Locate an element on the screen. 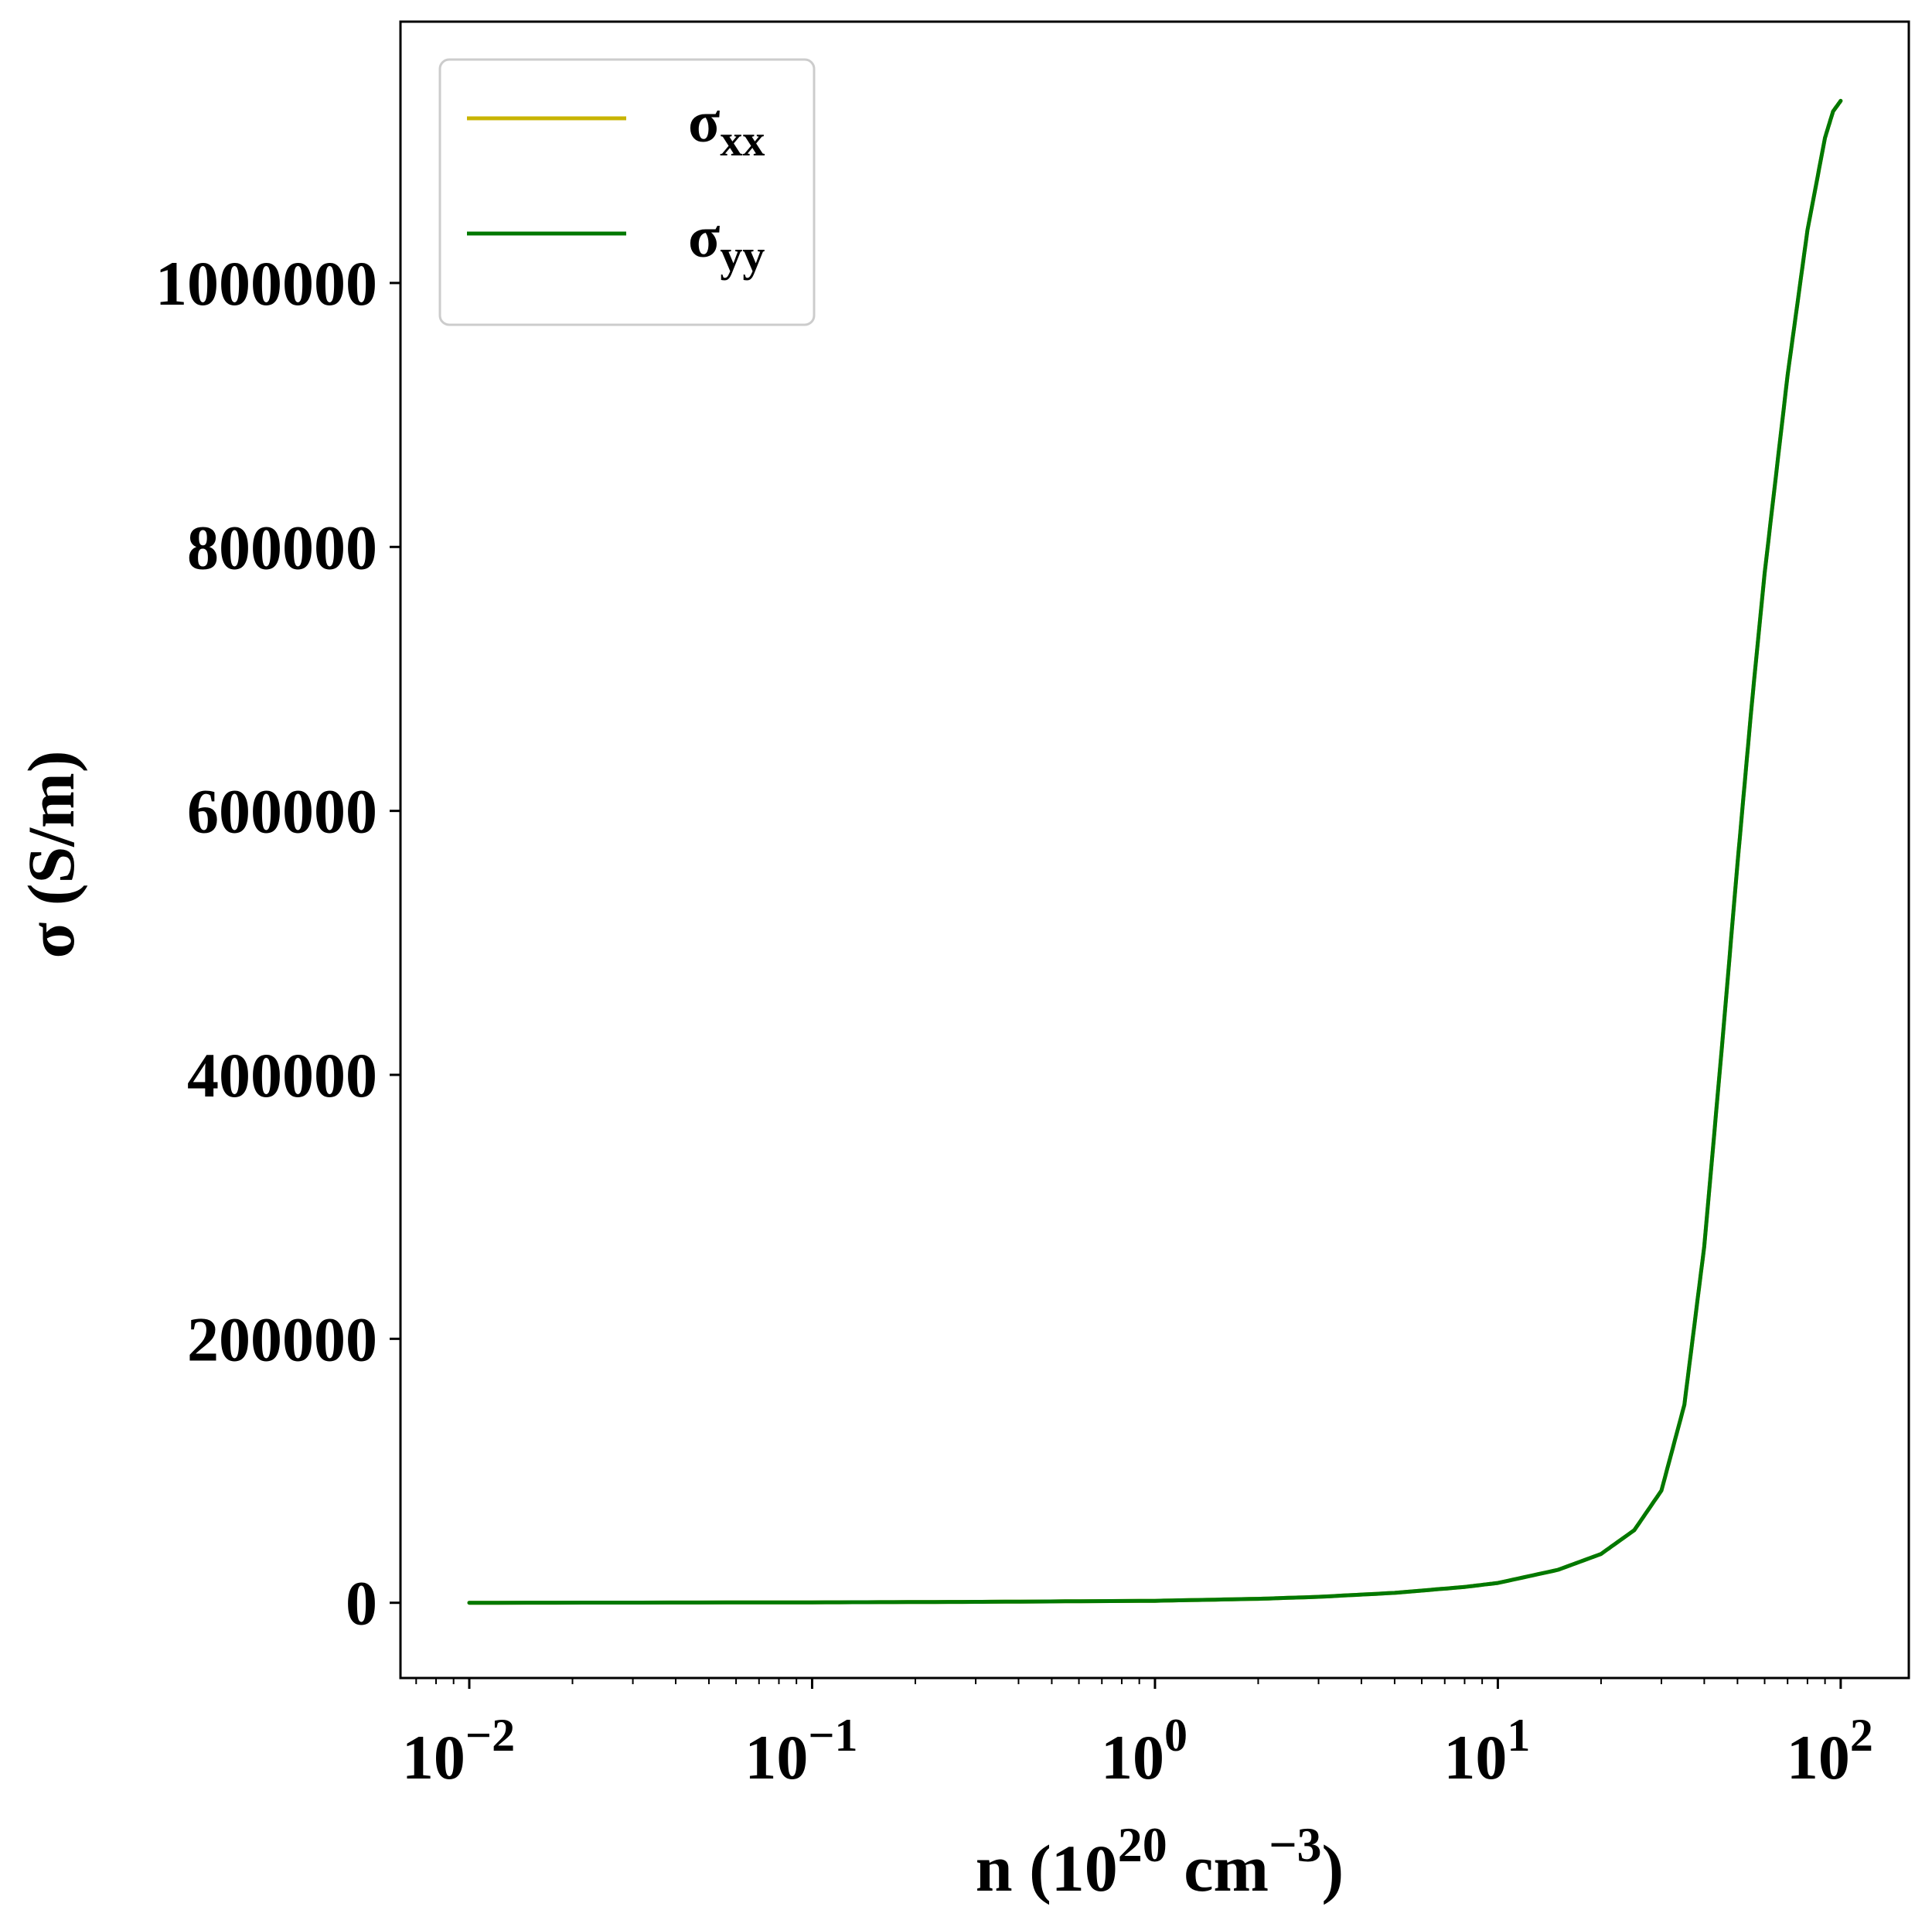  y-tick-label: 600000 is located at coordinates (282, 811).